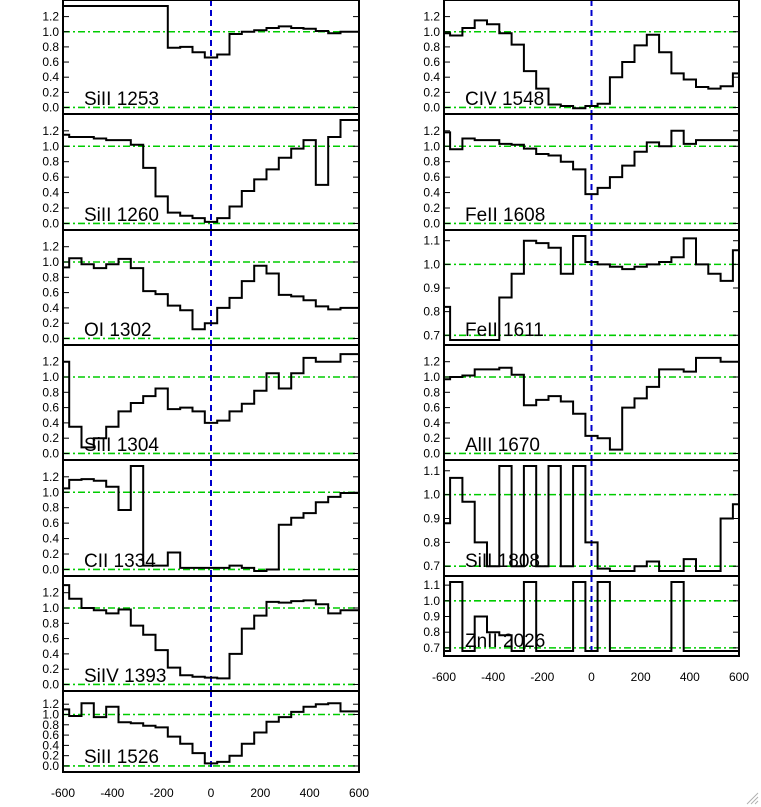 This screenshot has width=761, height=807. Describe the element at coordinates (505, 641) in the screenshot. I see `line-label: ZnII 2026` at that location.